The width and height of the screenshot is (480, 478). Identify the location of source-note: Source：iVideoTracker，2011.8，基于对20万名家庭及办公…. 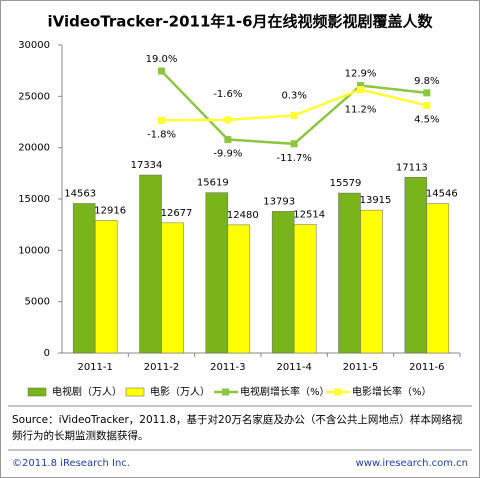
(237, 428).